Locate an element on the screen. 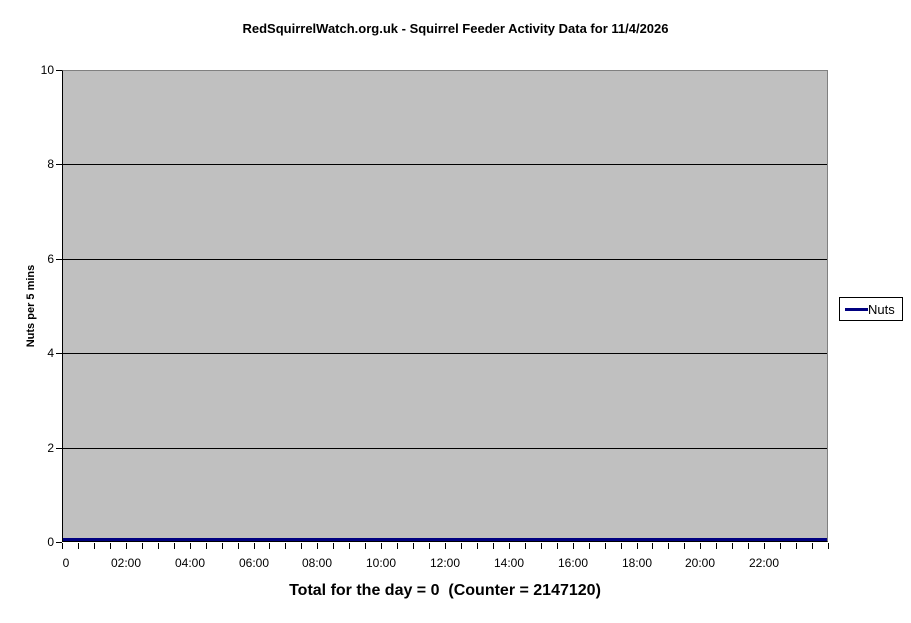  legend: Nuts is located at coordinates (871, 309).